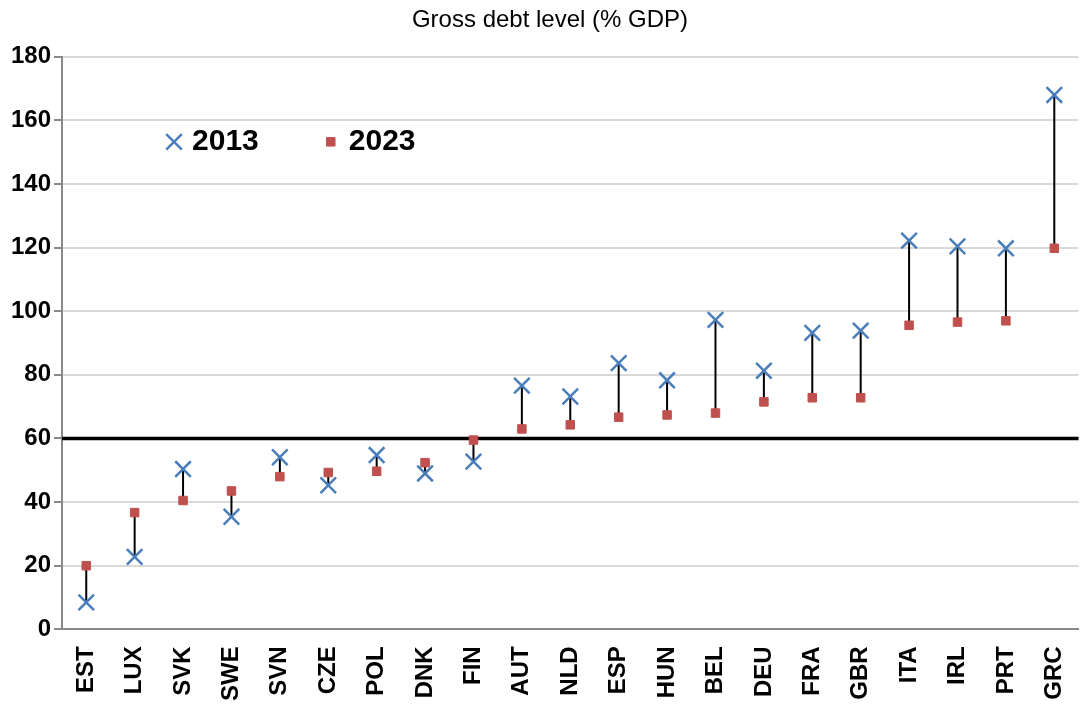  Describe the element at coordinates (31, 55) in the screenshot. I see `y-tick-label: 180` at that location.